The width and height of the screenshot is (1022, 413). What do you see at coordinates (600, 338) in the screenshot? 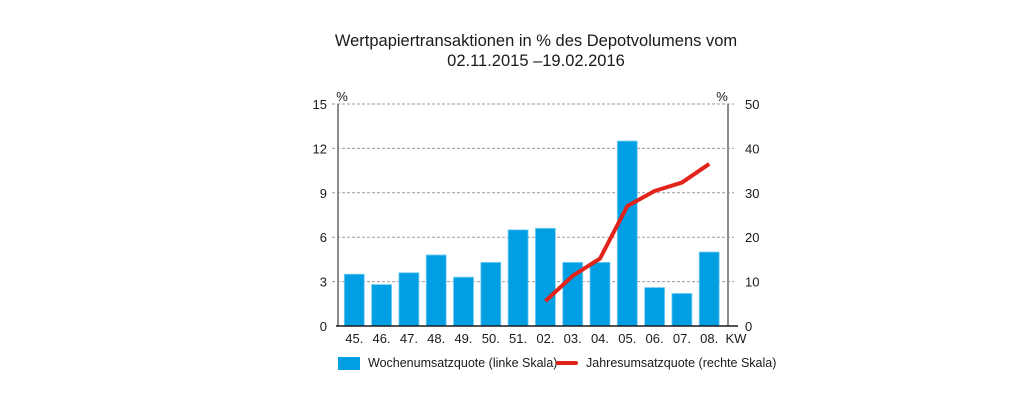
I see `x-tick-label: 04.` at bounding box center [600, 338].